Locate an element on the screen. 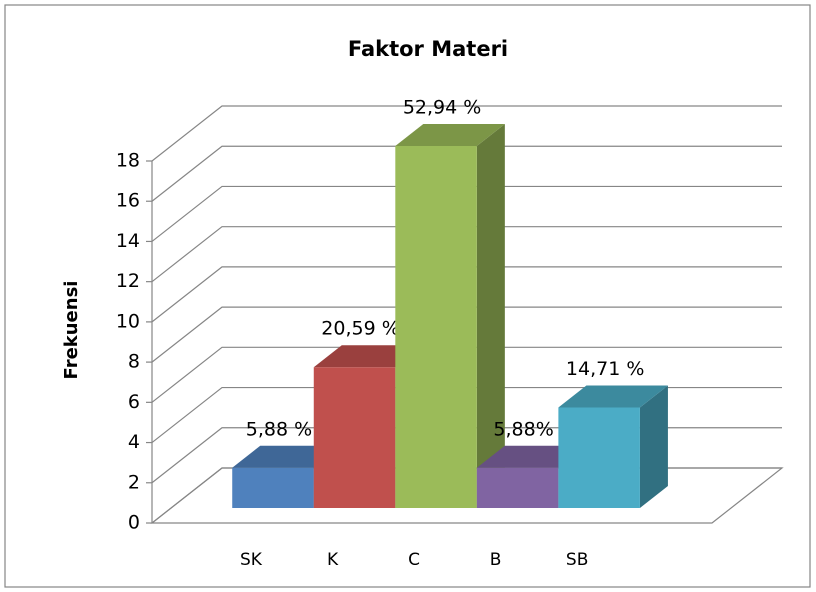 Image resolution: width=816 pixels, height=592 pixels. data-label: 5,88% is located at coordinates (523, 429).